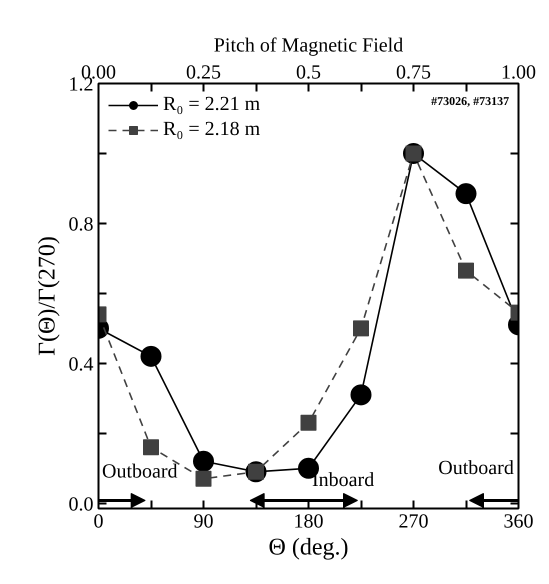  What do you see at coordinates (413, 73) in the screenshot?
I see `x2-tick-label: 0.75` at bounding box center [413, 73].